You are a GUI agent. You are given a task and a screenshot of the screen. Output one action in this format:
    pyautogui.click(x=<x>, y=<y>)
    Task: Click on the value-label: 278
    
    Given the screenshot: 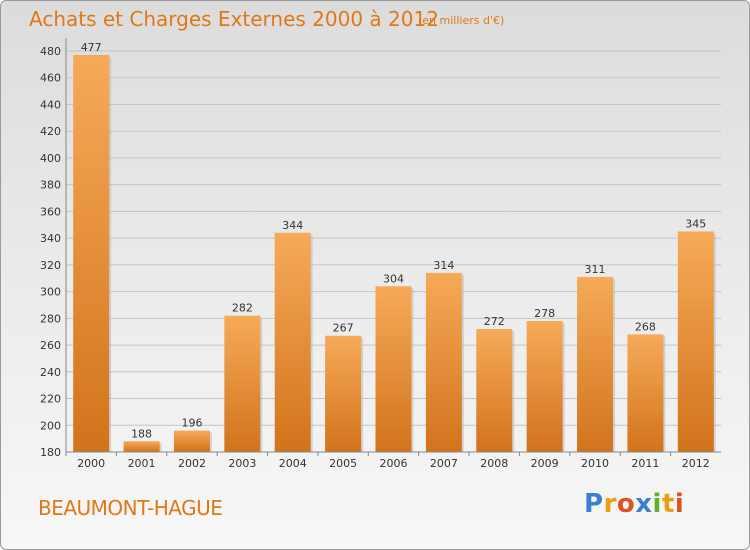 What is the action you would take?
    pyautogui.click(x=544, y=313)
    